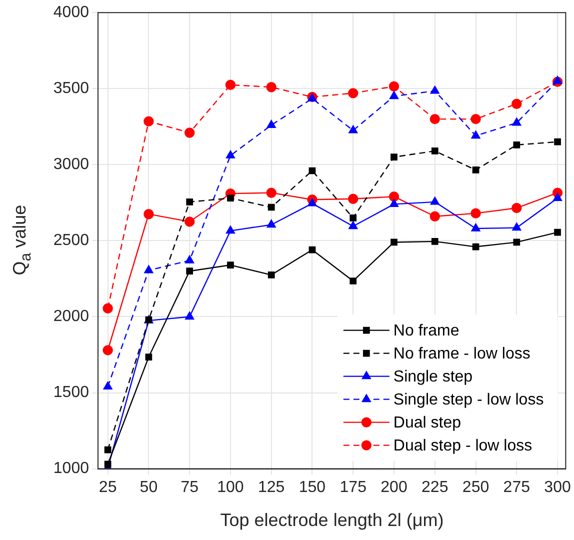  Describe the element at coordinates (189, 487) in the screenshot. I see `x-tick-label: 75` at that location.